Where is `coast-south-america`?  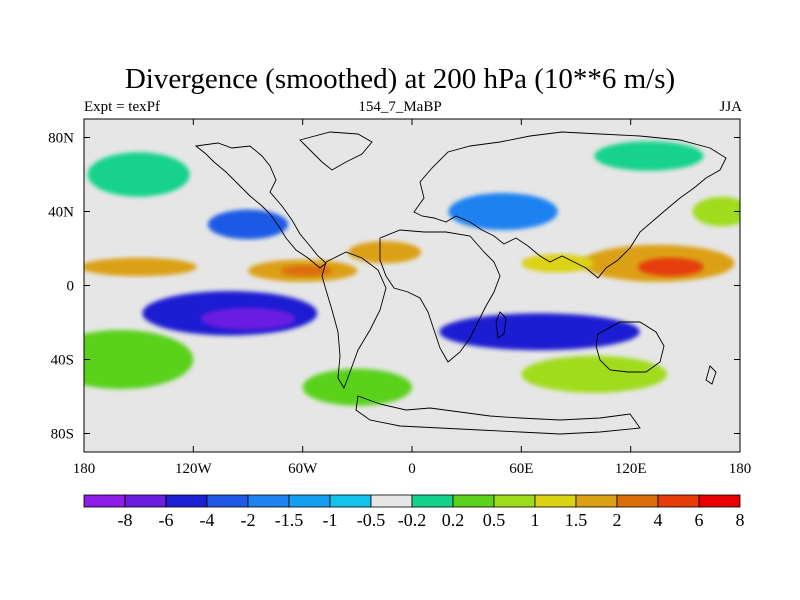 coast-south-america is located at coordinates (354, 320).